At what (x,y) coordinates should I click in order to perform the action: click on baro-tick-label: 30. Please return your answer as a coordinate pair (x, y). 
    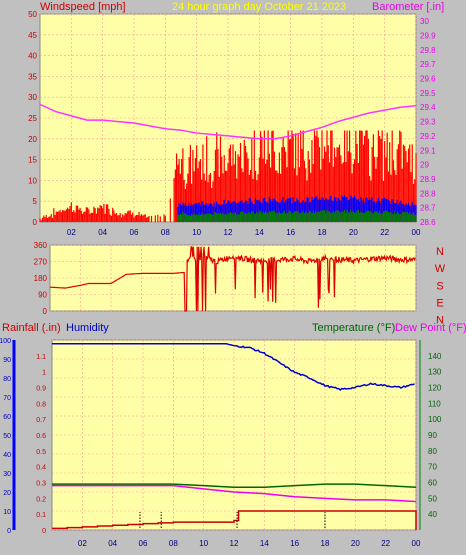
    Looking at the image, I should click on (424, 21).